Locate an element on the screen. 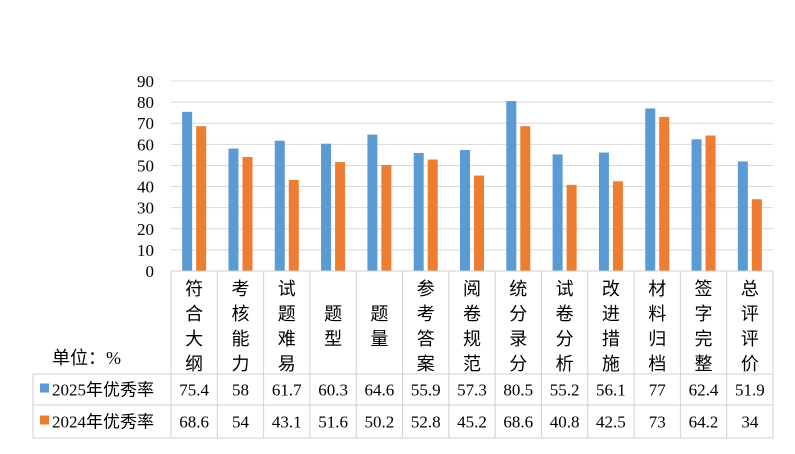 The height and width of the screenshot is (454, 795). category-label: 阅卷规范 is located at coordinates (472, 326).